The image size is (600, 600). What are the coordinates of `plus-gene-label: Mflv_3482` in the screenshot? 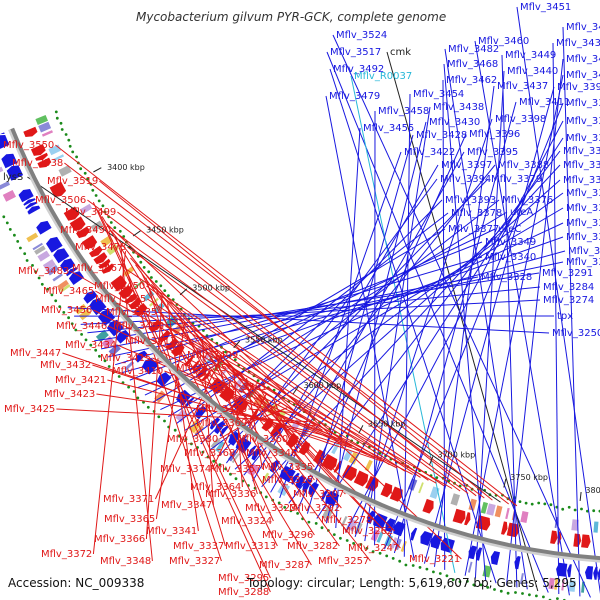 It's located at (473, 49).